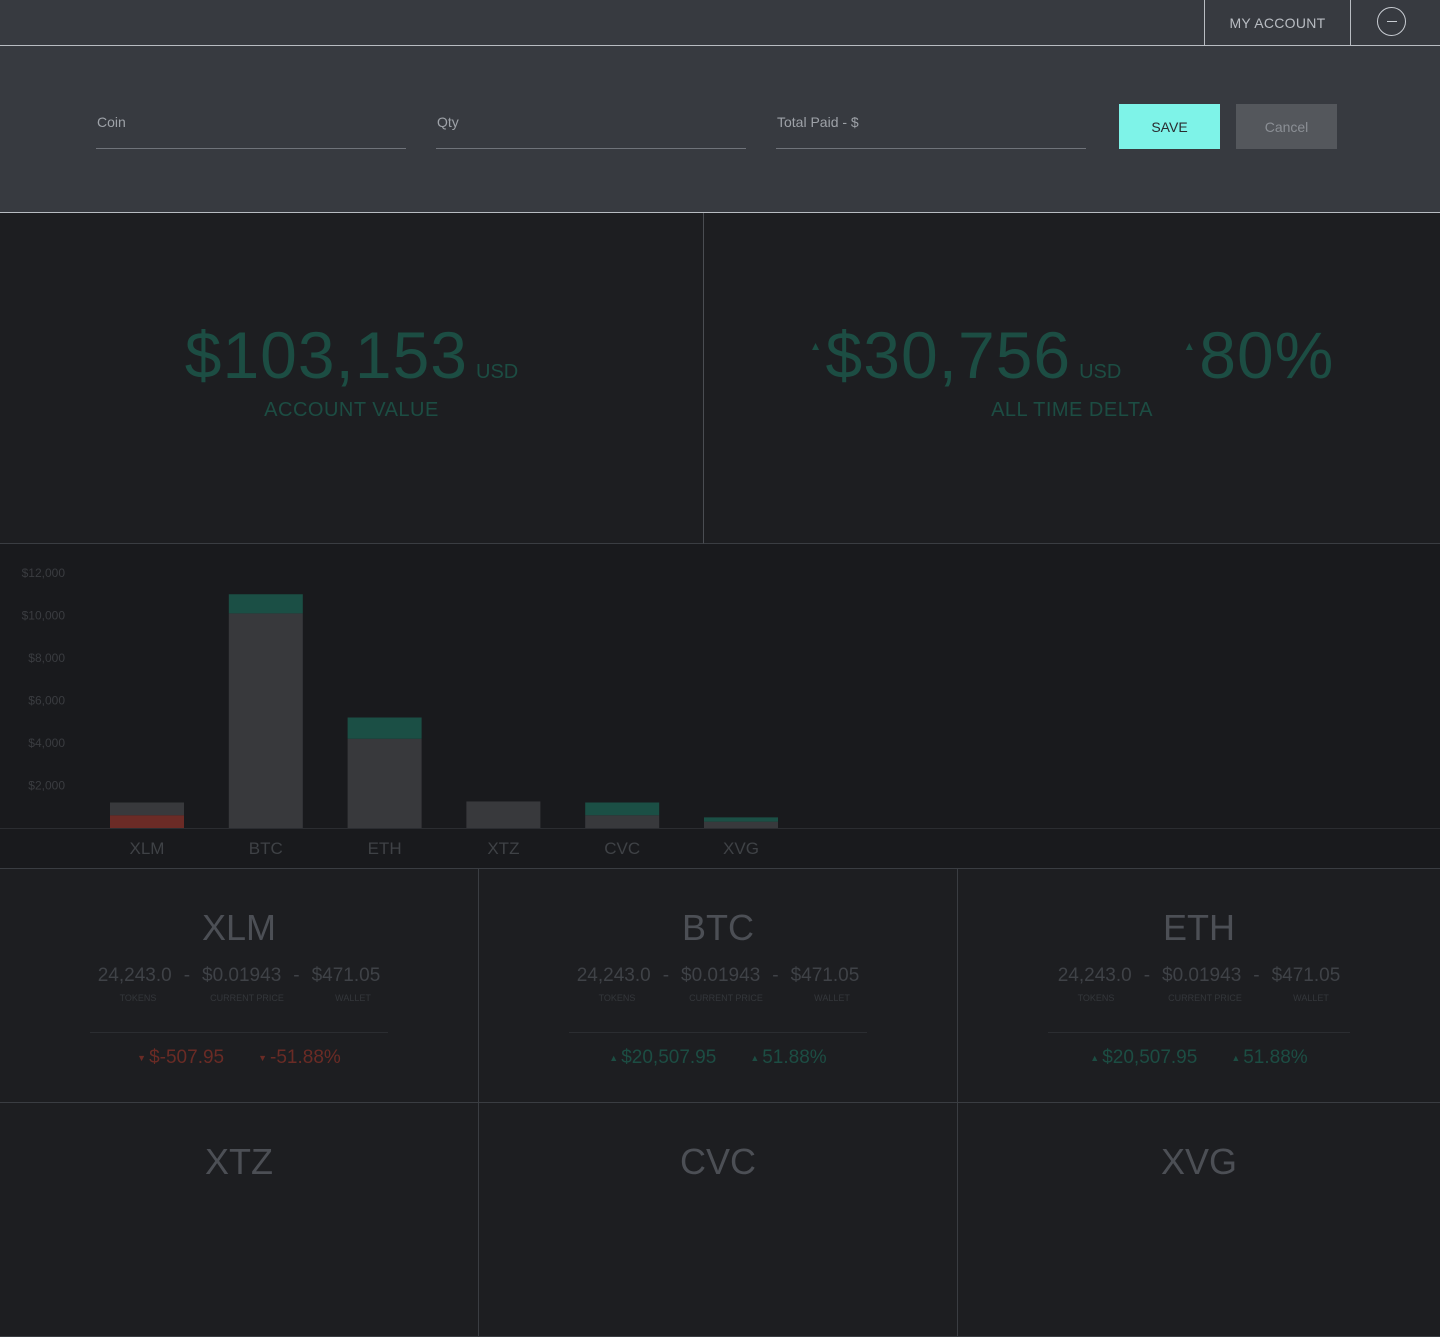 The image size is (1440, 1337). I want to click on add-coin-form: SAVE Cancel, so click(720, 129).